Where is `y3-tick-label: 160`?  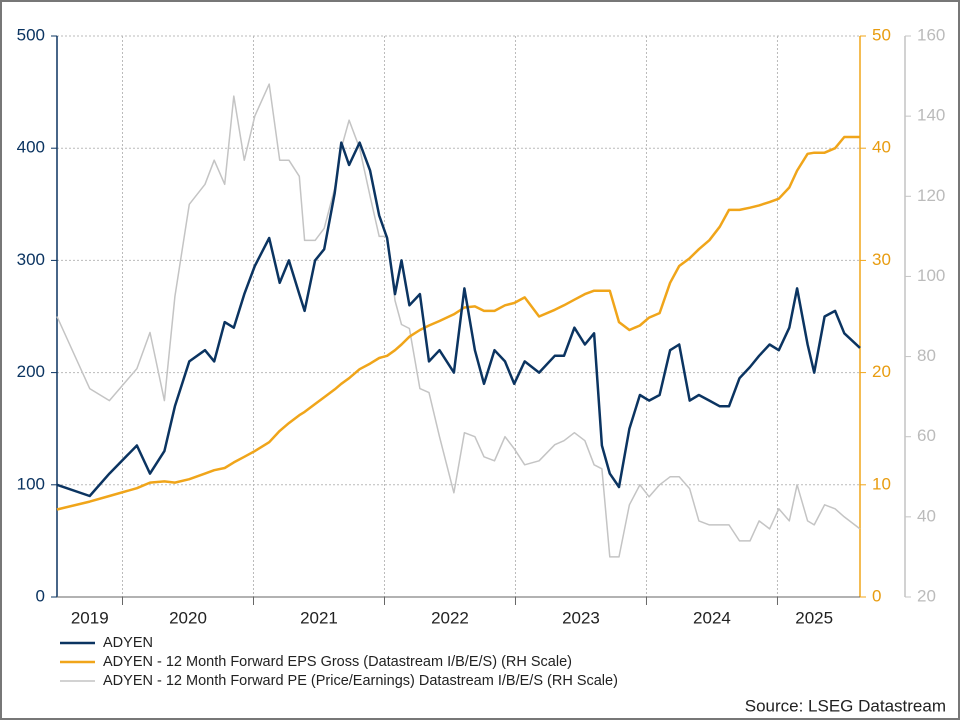
y3-tick-label: 160 is located at coordinates (931, 34).